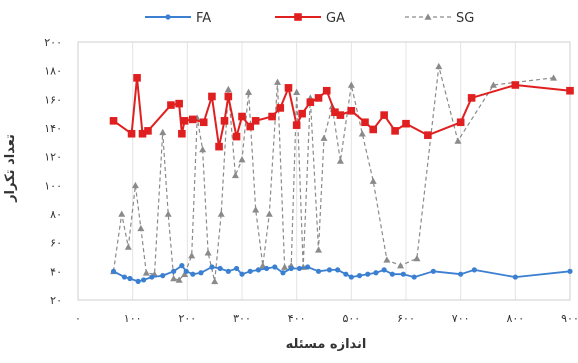 This screenshot has width=578, height=363. What do you see at coordinates (53, 42) in the screenshot?
I see `y-tick-label: ۲۰۰` at bounding box center [53, 42].